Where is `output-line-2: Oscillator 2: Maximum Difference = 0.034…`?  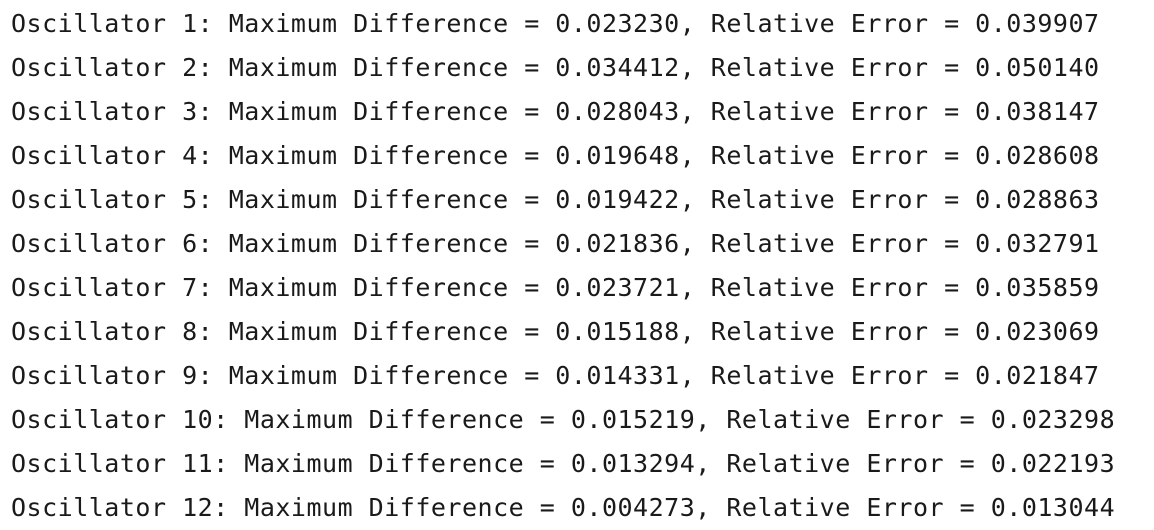 output-line-2: Oscillator 2: Maximum Difference = 0.034… is located at coordinates (555, 67).